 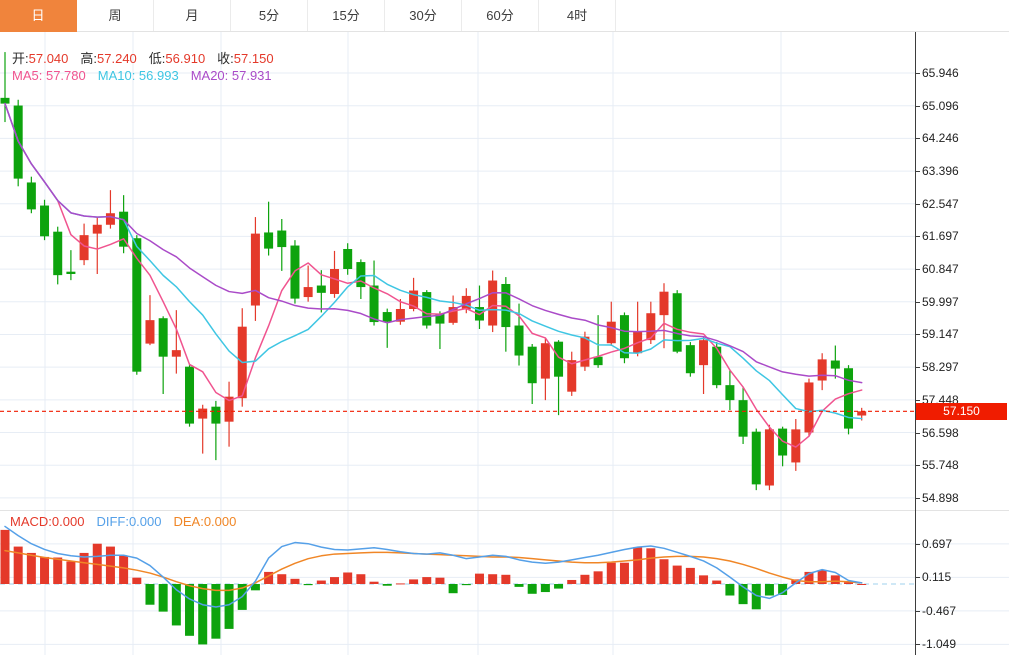 What do you see at coordinates (138, 75) in the screenshot?
I see `legend-ma10: MA10: 56.993` at bounding box center [138, 75].